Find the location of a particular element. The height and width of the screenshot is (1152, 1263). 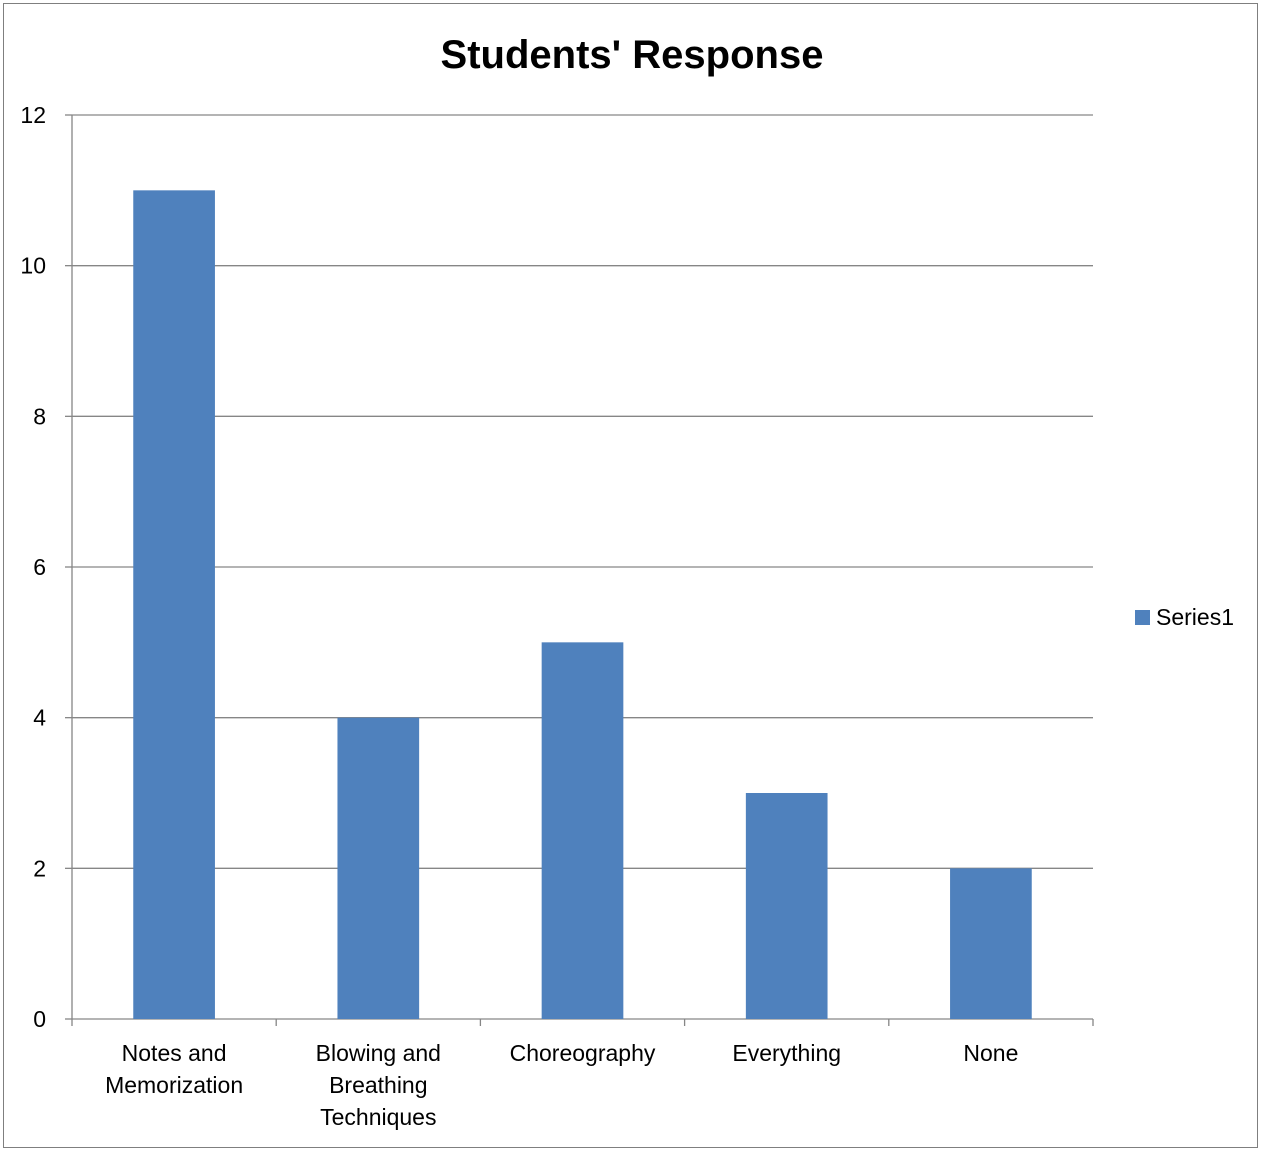

x-tick-label-line: Choreography is located at coordinates (583, 1053).